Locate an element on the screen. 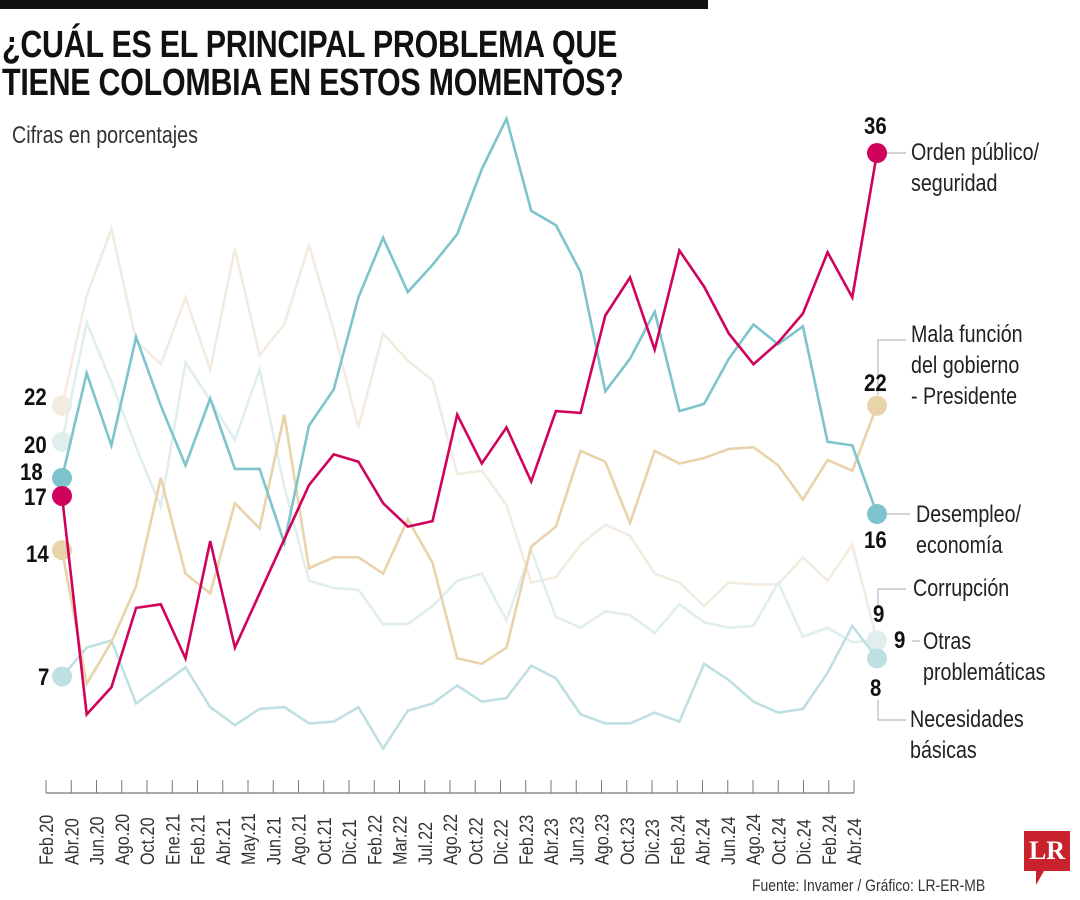 The image size is (1080, 900). x-tick-label: Feb.22 is located at coordinates (375, 840).